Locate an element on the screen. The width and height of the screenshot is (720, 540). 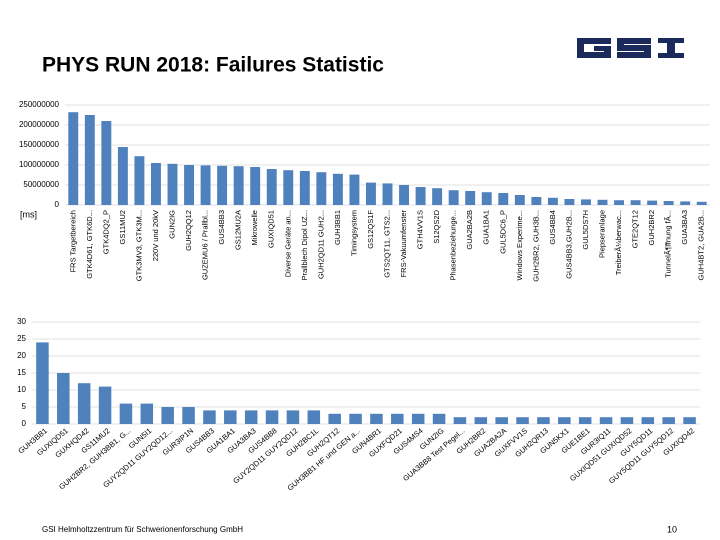
y-tick-label: 20 is located at coordinates (21, 355).